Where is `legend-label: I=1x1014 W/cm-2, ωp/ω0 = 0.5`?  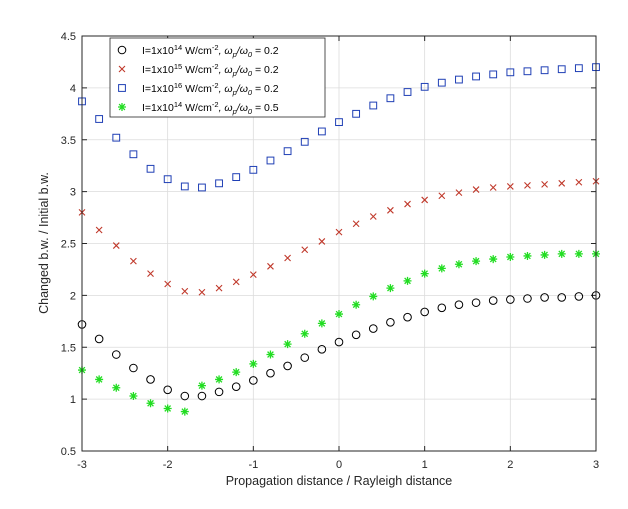 legend-label: I=1x1014 W/cm-2, ωp/ω0 = 0.5 is located at coordinates (210, 108).